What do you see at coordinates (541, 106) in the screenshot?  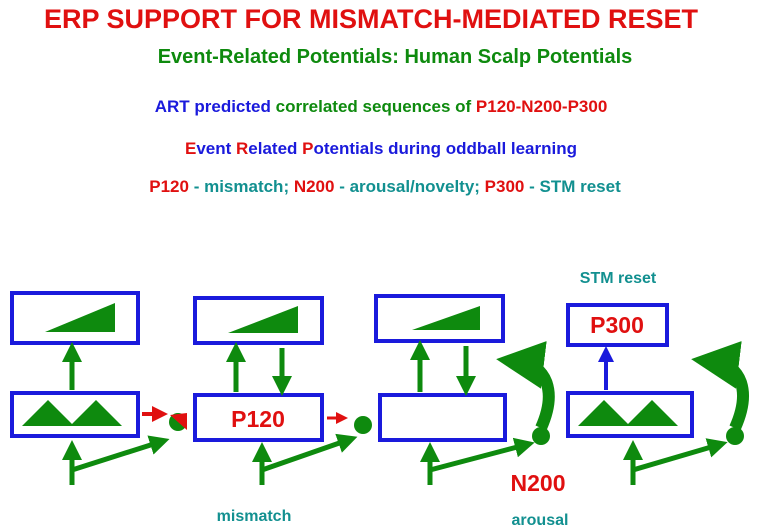 I see `text-segment: P120-N200-P300` at bounding box center [541, 106].